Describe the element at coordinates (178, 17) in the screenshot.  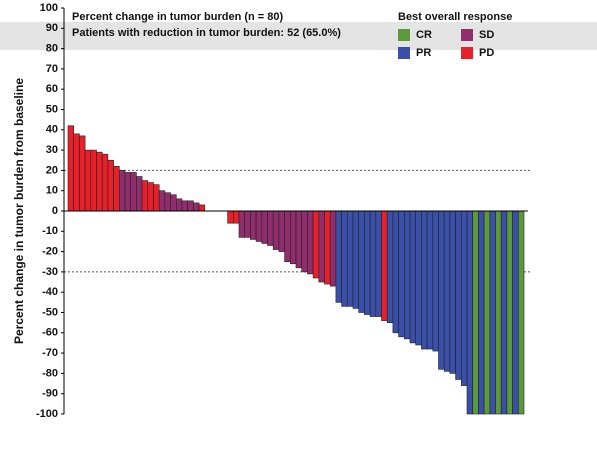
I see `chart-title: Percent change in tumor burden (n = 80)` at that location.